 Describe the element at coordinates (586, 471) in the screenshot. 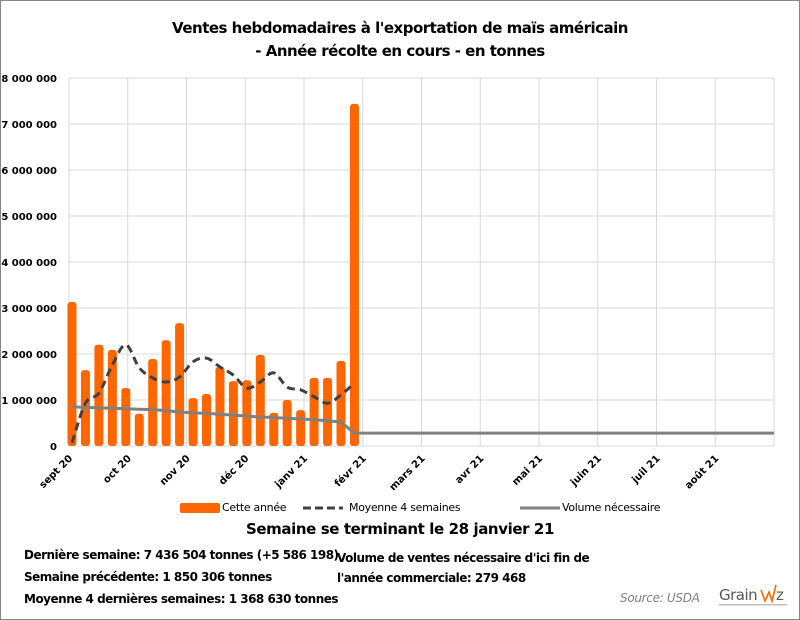

I see `x-tick-label: juin 21` at that location.